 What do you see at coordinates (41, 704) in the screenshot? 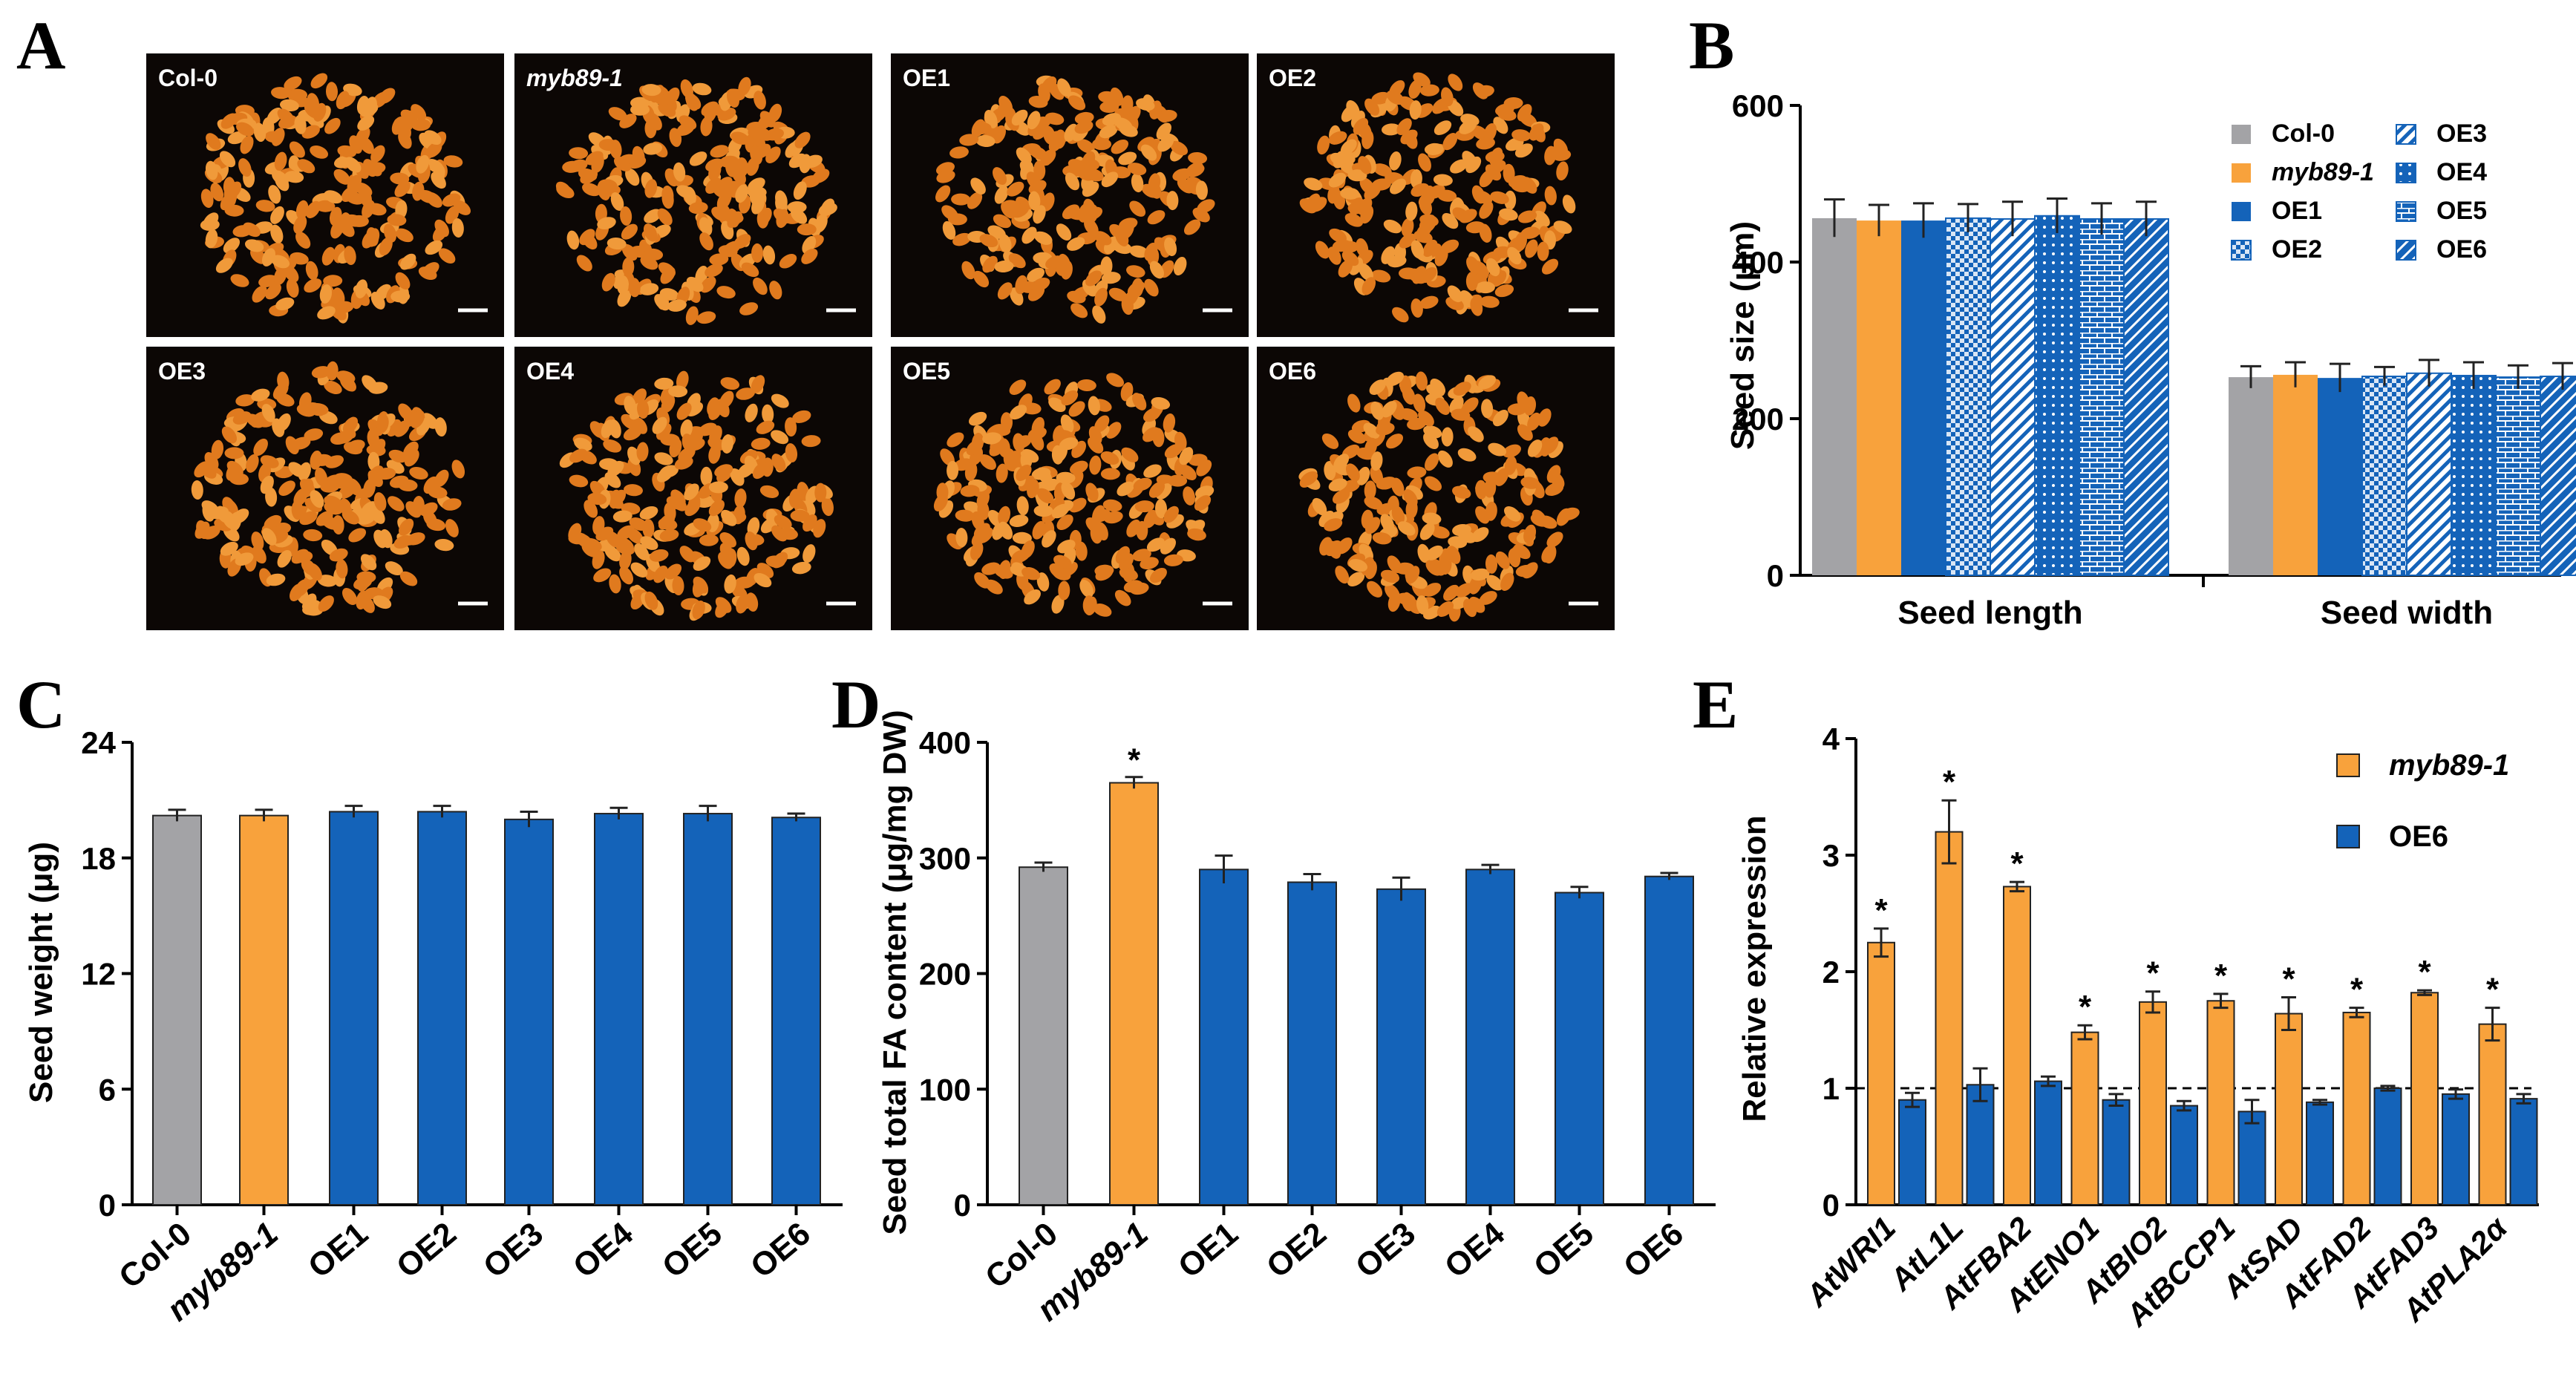
I see `panel-letter-c: C` at bounding box center [41, 704].